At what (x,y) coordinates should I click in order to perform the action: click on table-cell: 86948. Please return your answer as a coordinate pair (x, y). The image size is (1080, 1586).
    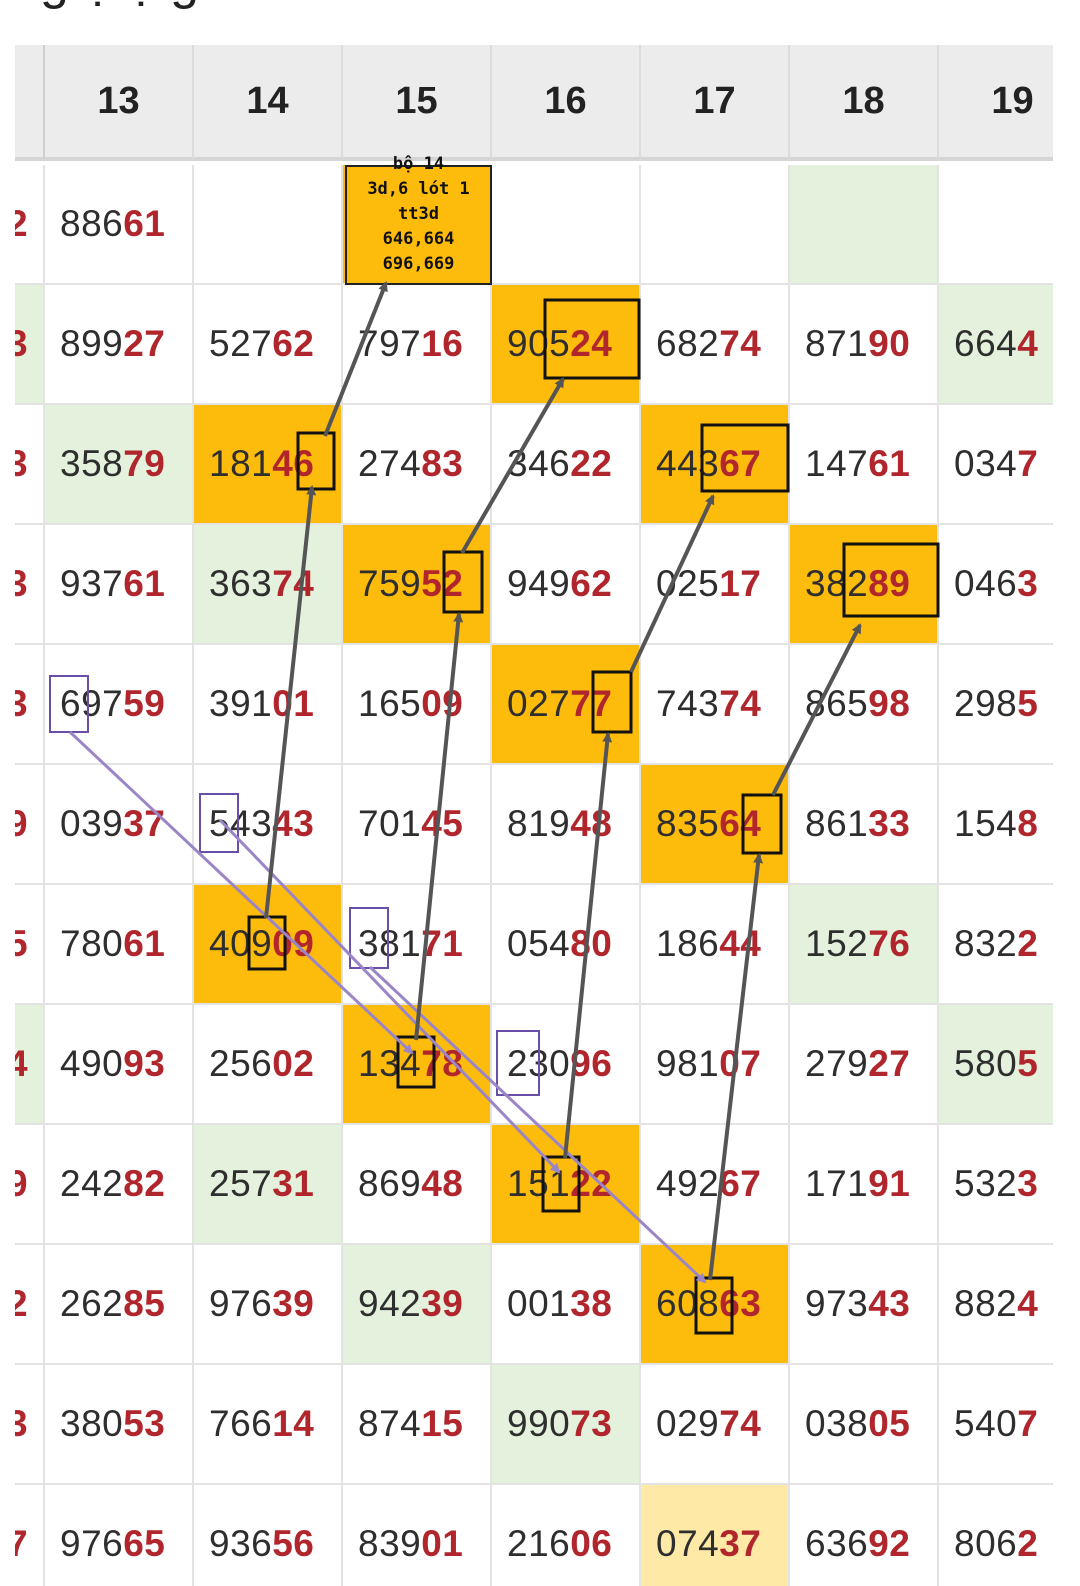
    Looking at the image, I should click on (417, 1185).